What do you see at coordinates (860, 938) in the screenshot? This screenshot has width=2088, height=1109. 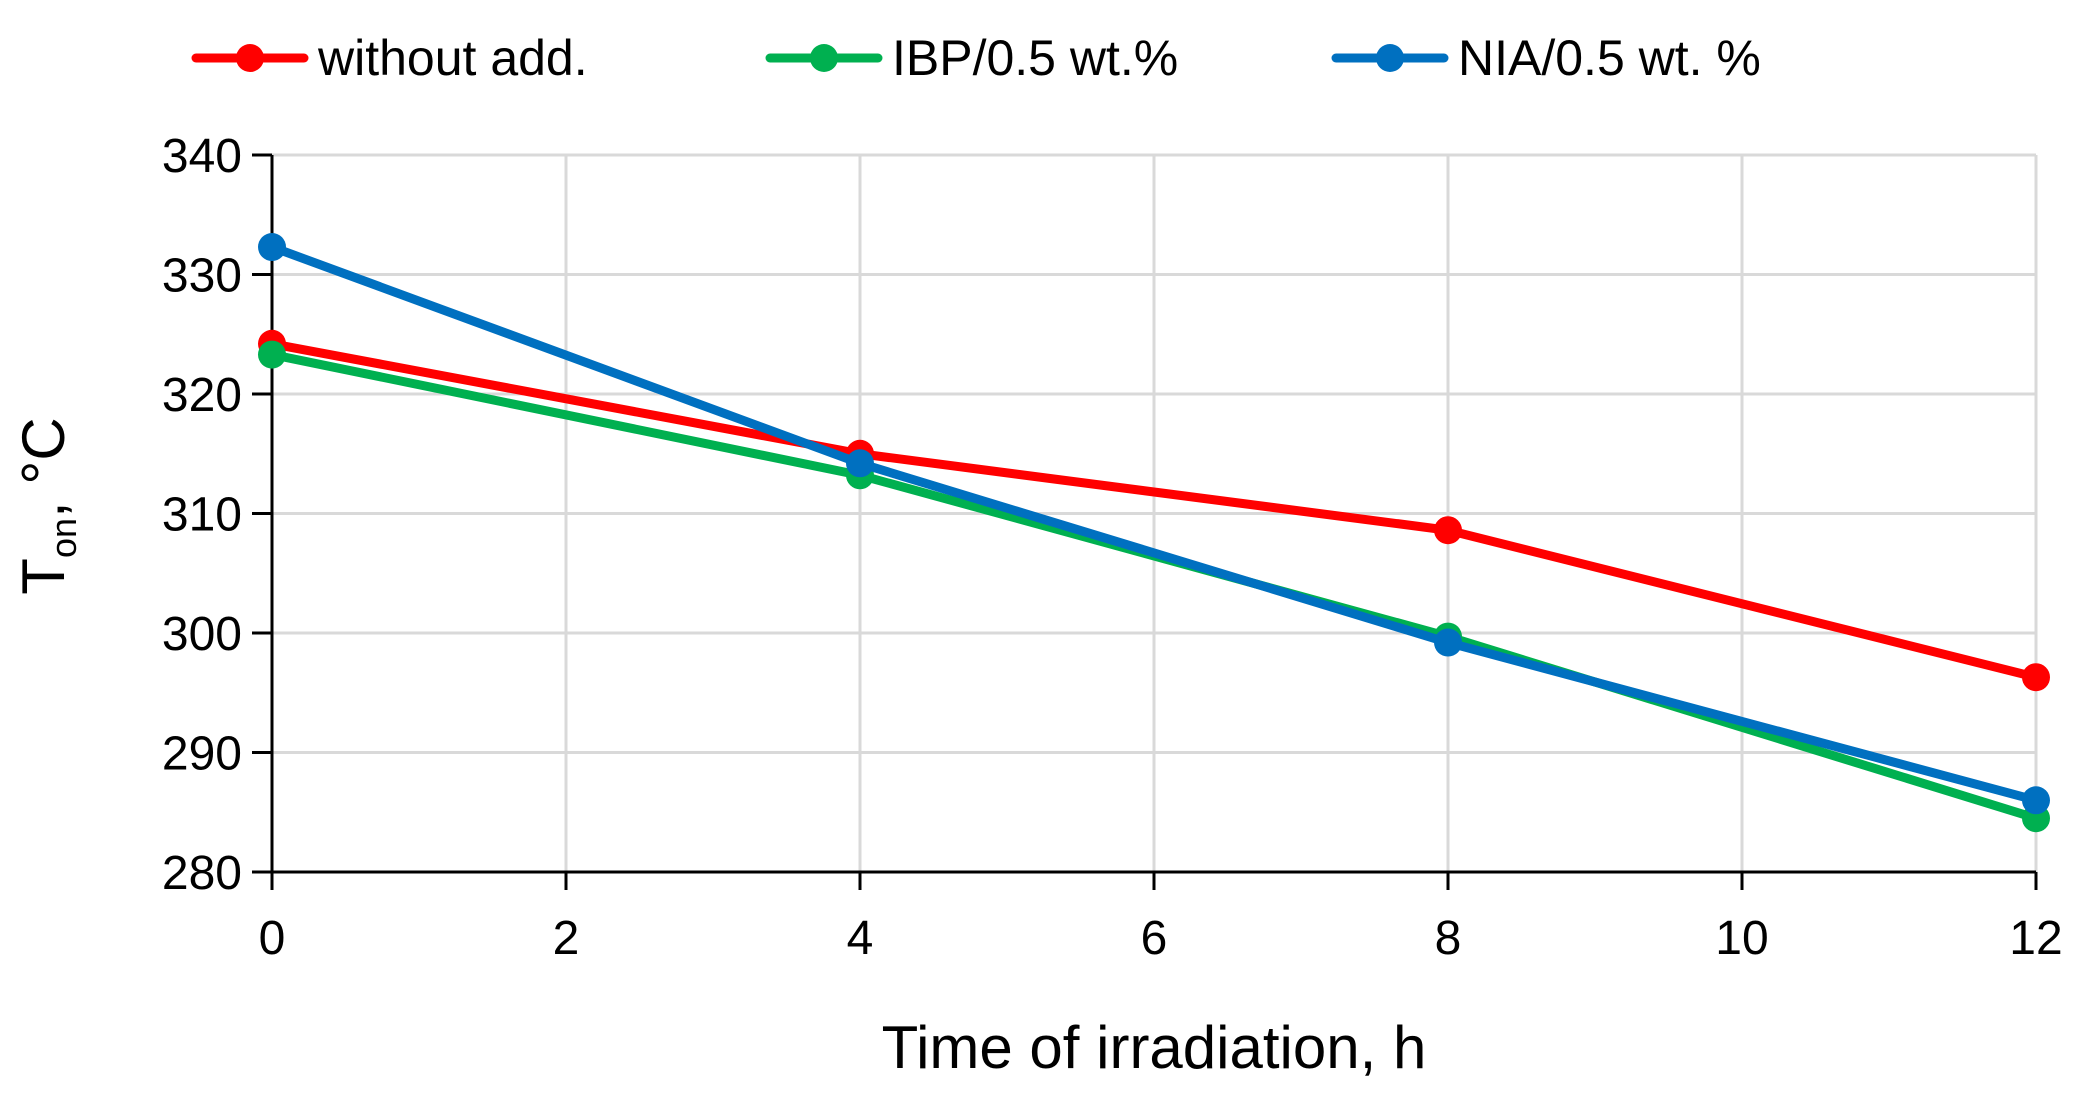 I see `x-tick-label-4: 4` at bounding box center [860, 938].